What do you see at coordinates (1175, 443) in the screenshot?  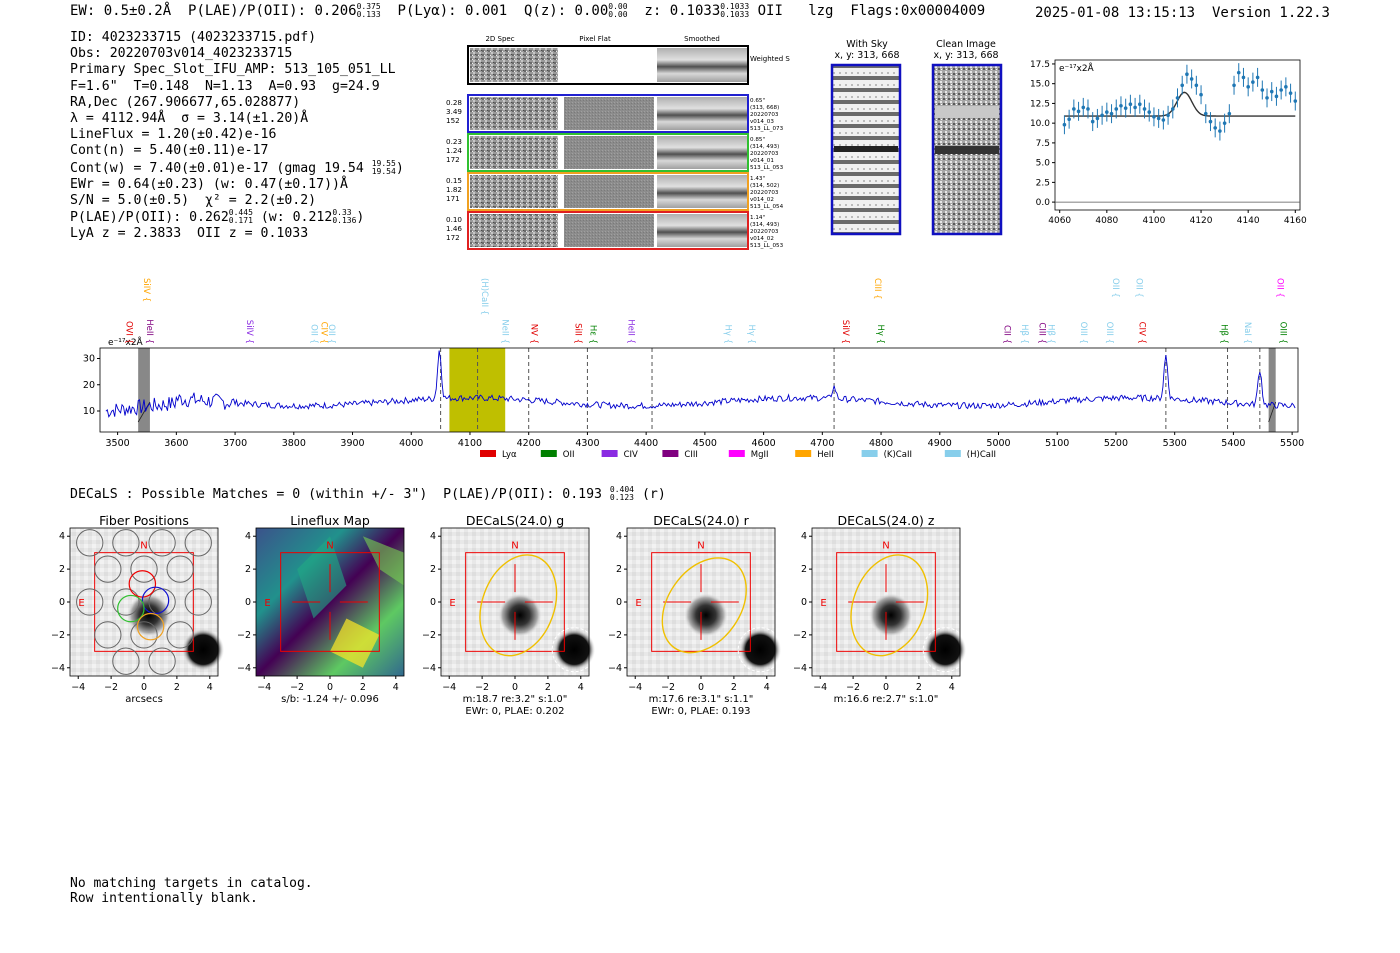 I see `spec-xtick-label: 5300` at bounding box center [1175, 443].